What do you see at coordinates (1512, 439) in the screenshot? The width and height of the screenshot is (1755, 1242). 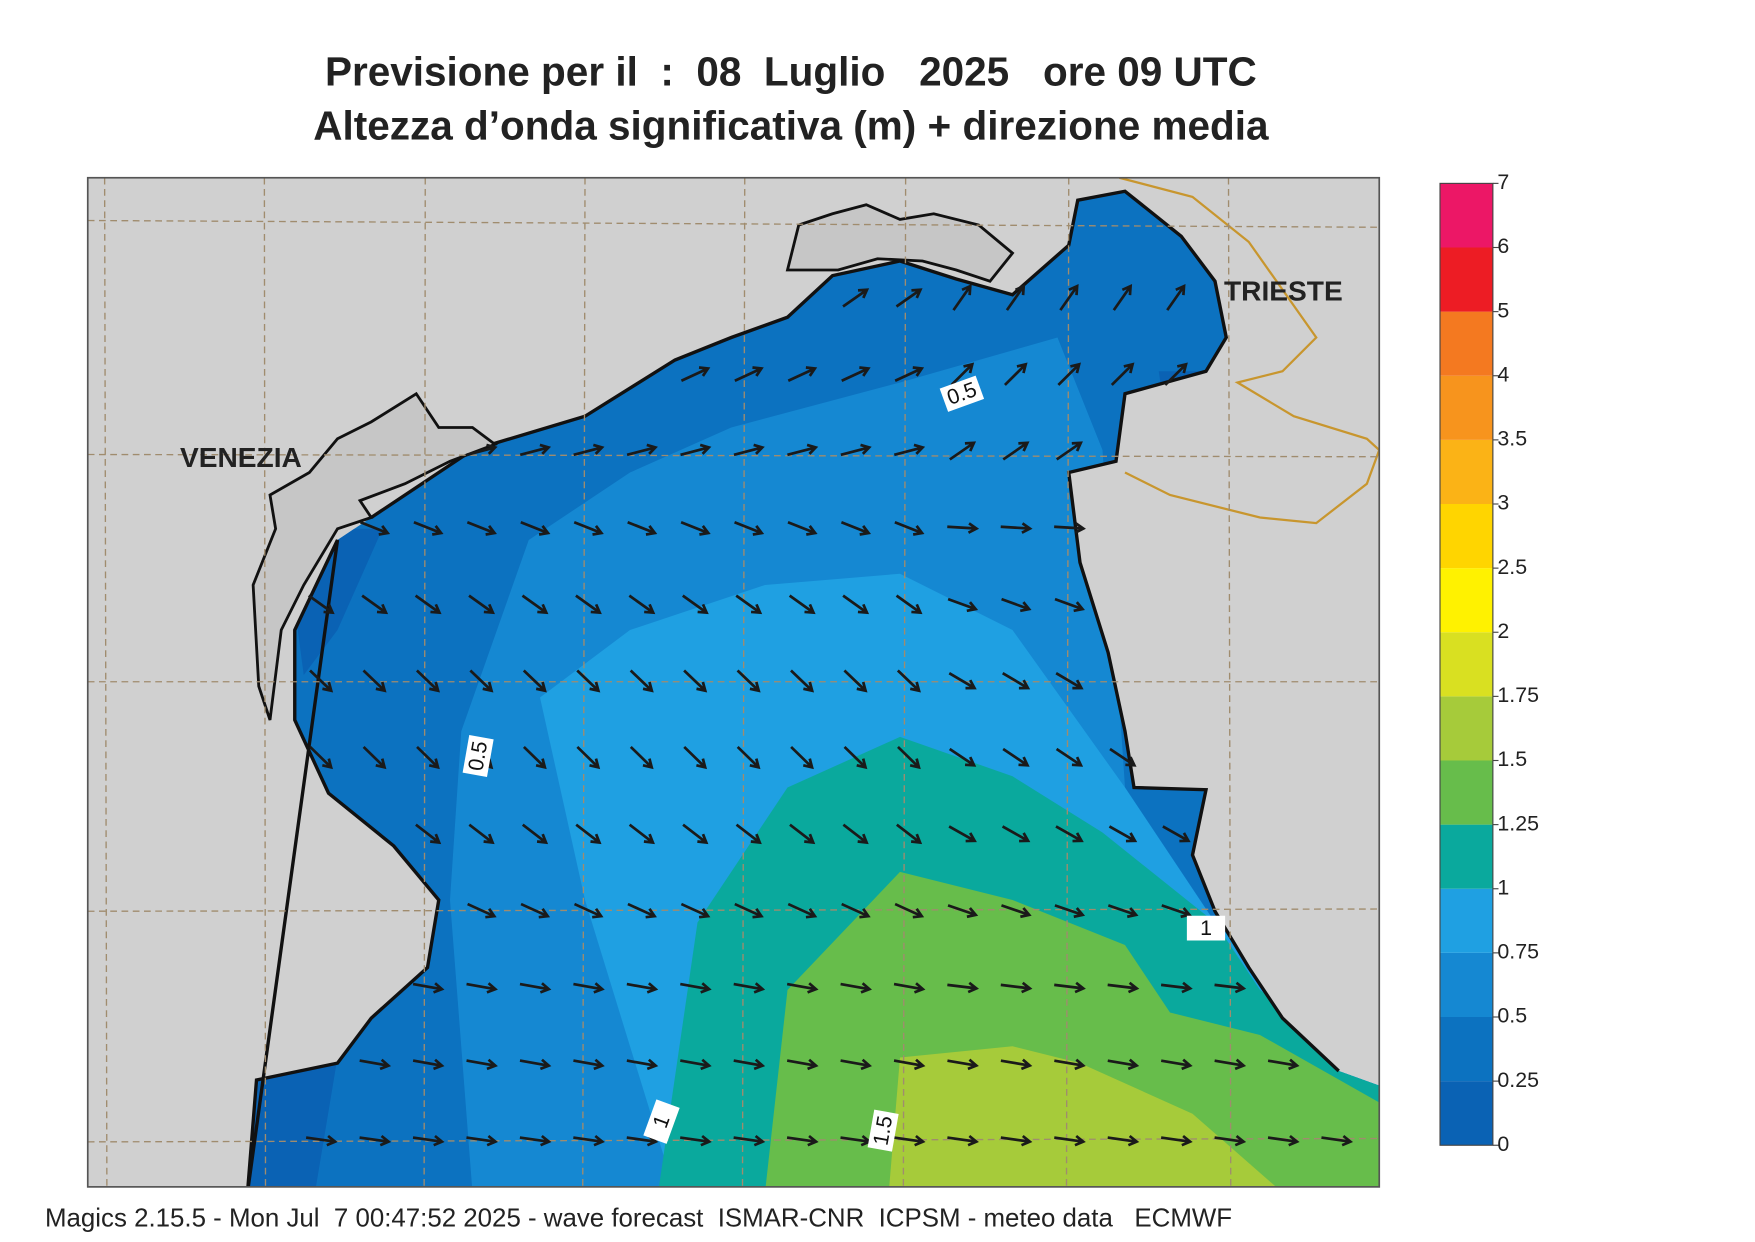 I see `colorbar-label: 3.5` at bounding box center [1512, 439].